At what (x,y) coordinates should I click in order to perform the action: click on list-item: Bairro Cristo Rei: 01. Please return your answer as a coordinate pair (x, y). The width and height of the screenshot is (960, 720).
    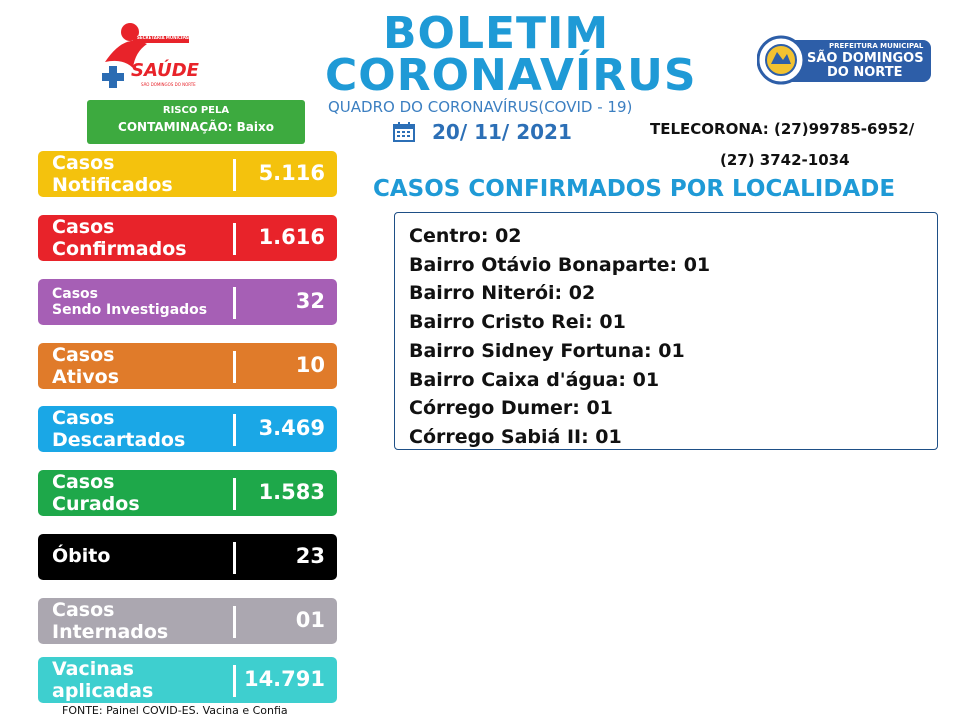
    Looking at the image, I should click on (517, 322).